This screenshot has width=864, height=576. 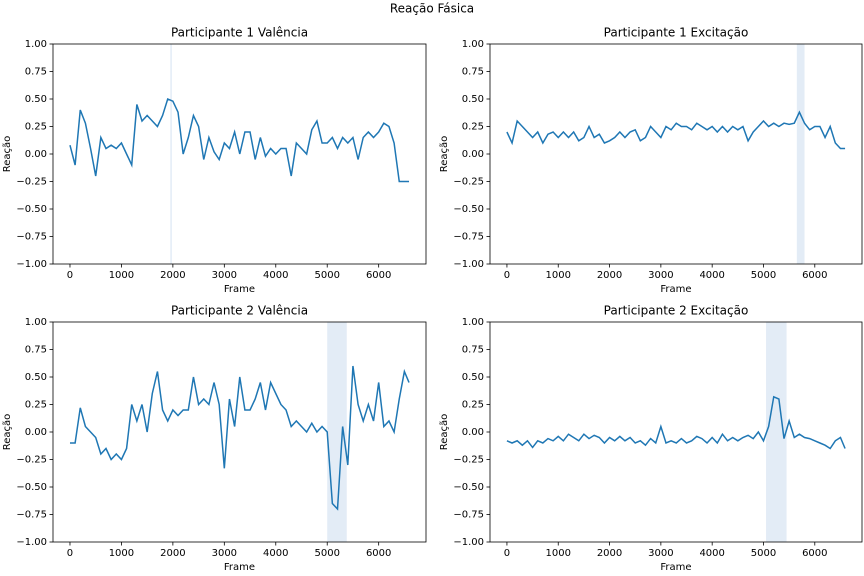 I want to click on subplot-title: Participante 1 Excitação, so click(x=676, y=33).